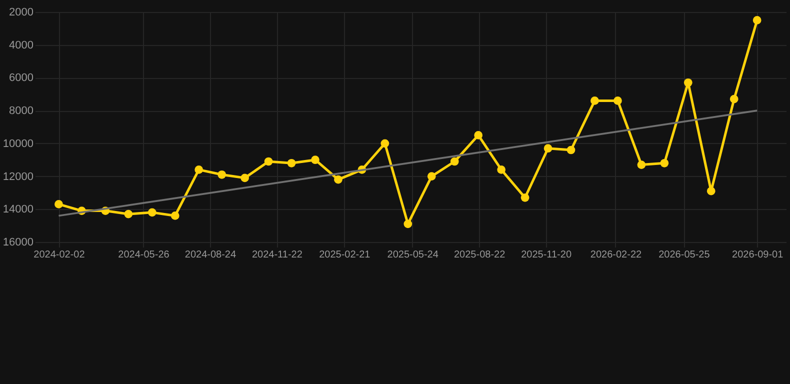 The width and height of the screenshot is (790, 384). What do you see at coordinates (21, 45) in the screenshot?
I see `y-tick-label: 4000` at bounding box center [21, 45].